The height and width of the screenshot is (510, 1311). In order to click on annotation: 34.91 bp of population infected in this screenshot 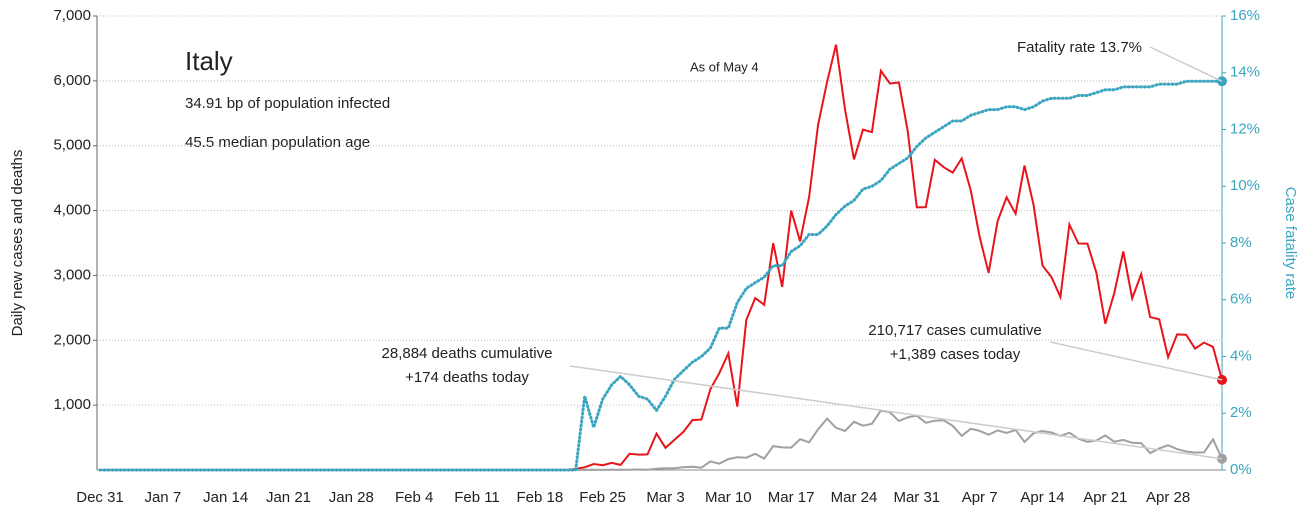, I will do `click(287, 103)`.